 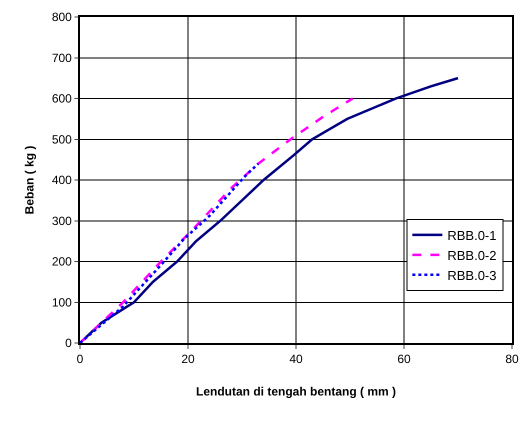 I want to click on x-tick-label: 20, so click(x=188, y=359).